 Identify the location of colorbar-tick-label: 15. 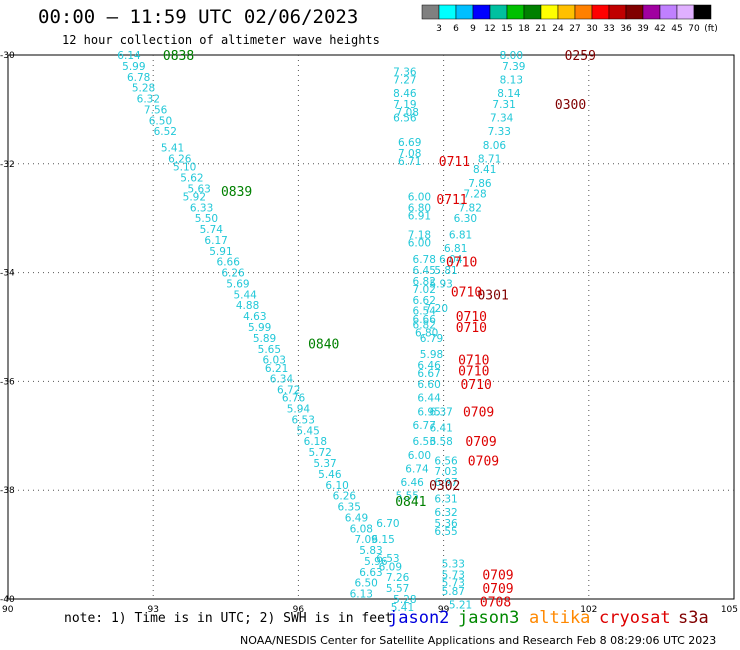
(506, 29).